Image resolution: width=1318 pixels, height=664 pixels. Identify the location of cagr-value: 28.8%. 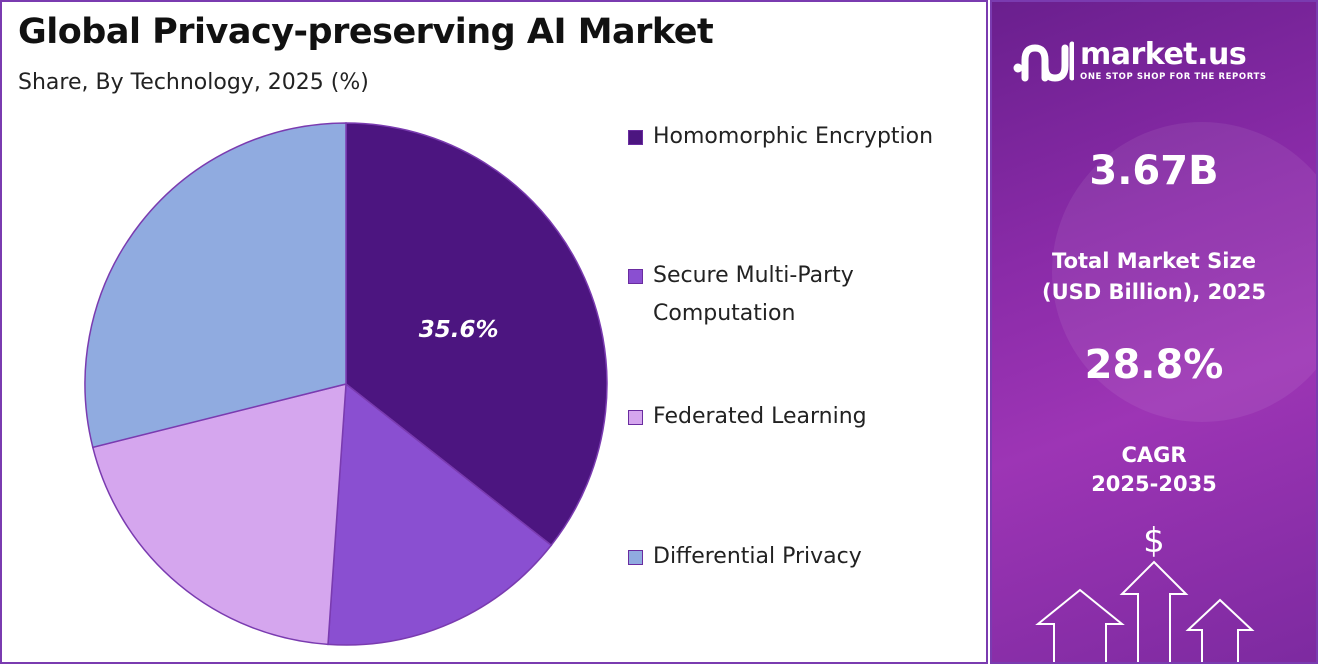
(1154, 365).